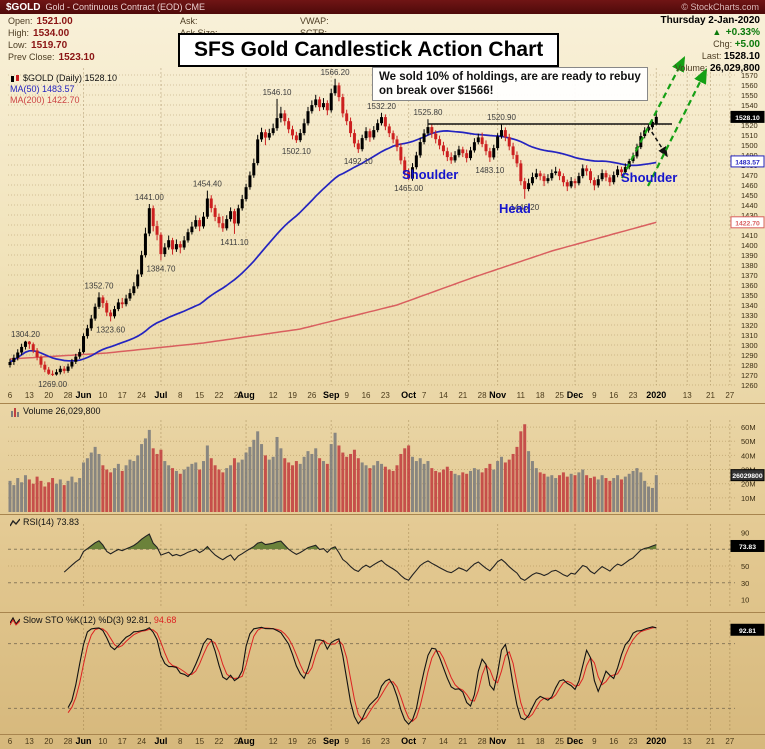  I want to click on x-axis-label: 26, so click(311, 395).